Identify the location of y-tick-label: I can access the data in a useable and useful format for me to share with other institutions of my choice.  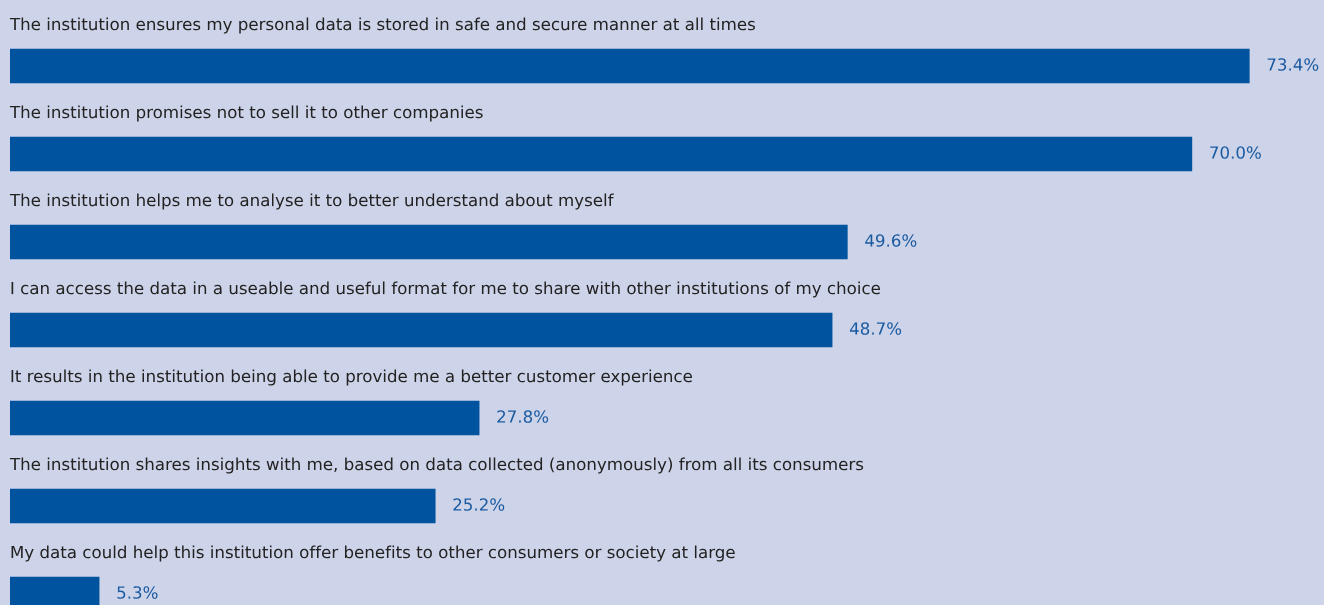
(445, 289).